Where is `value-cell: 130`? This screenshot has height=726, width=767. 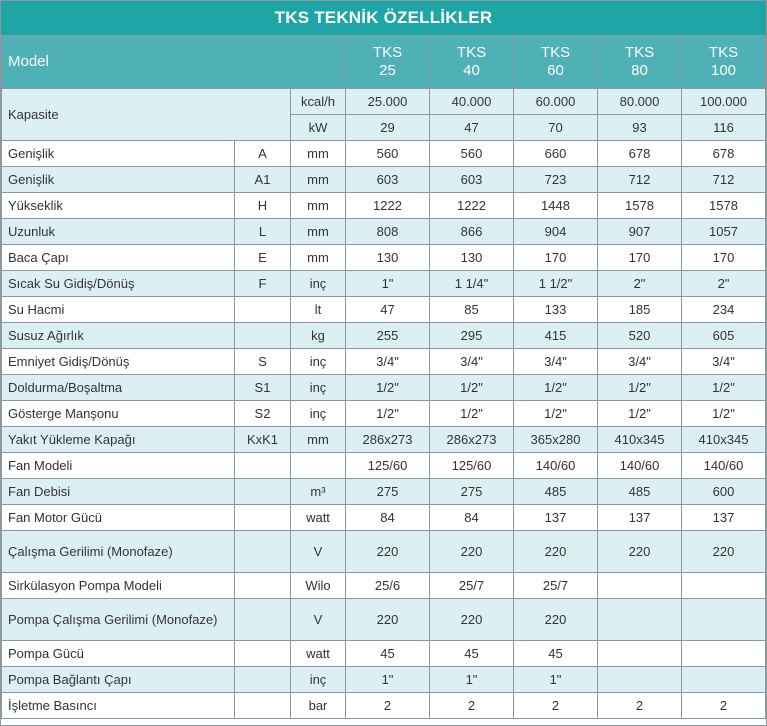
value-cell: 130 is located at coordinates (387, 257).